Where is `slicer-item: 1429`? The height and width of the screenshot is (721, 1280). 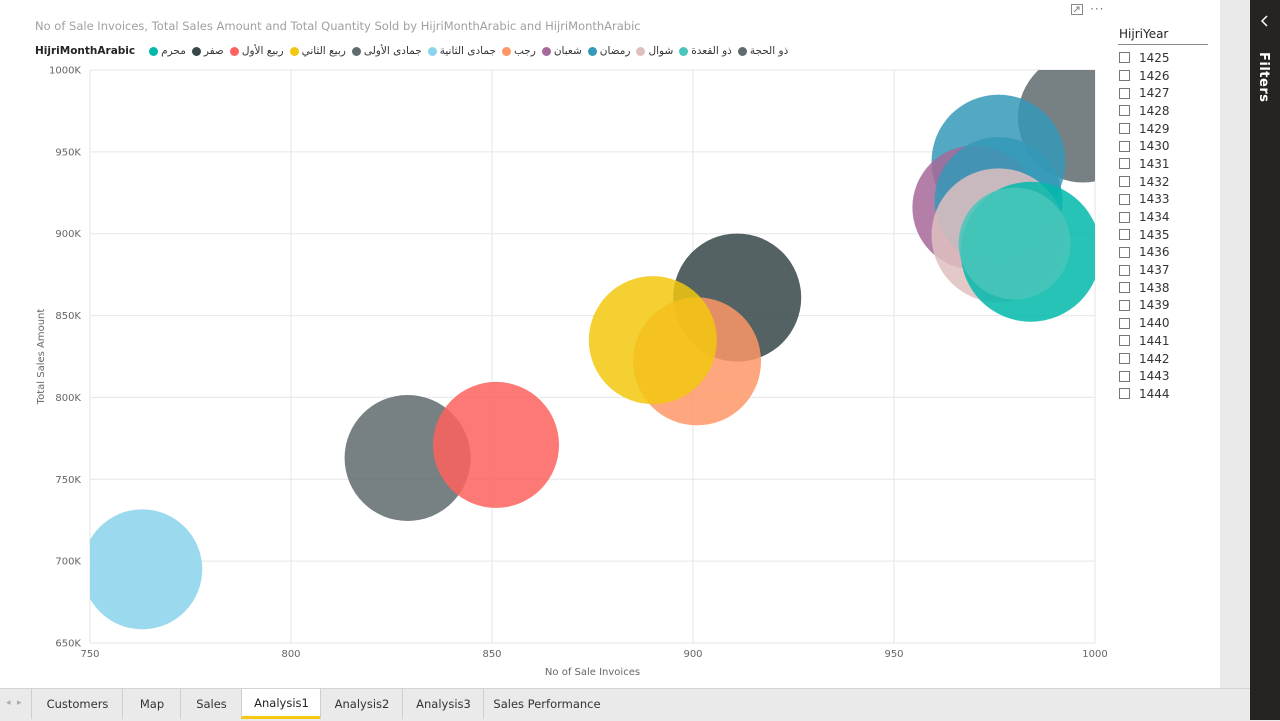 slicer-item: 1429 is located at coordinates (1144, 129).